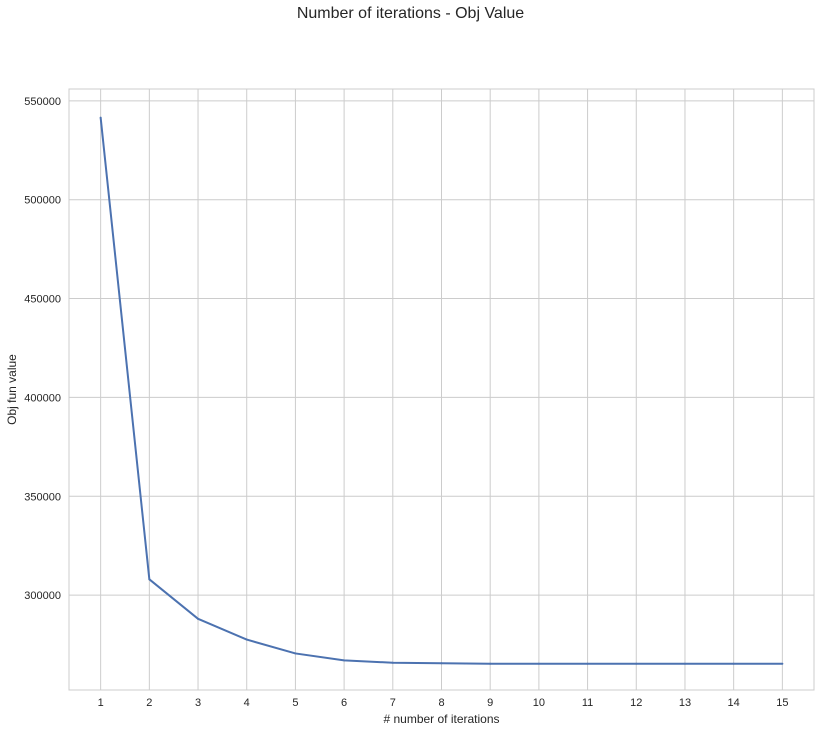  What do you see at coordinates (539, 703) in the screenshot?
I see `x-tick-label: 10` at bounding box center [539, 703].